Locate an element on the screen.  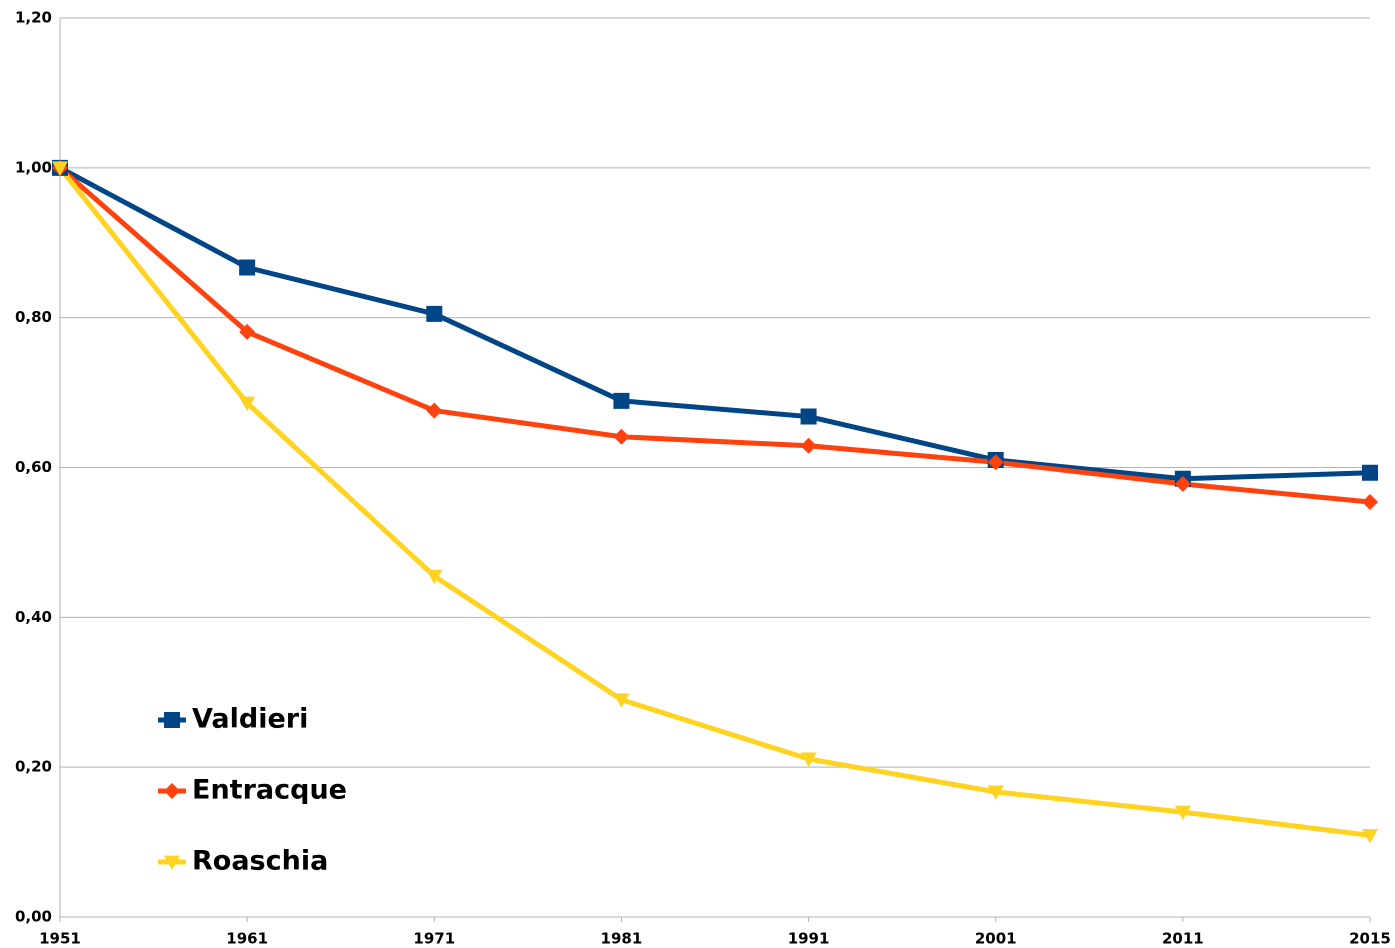
x-tick-label: 1991 is located at coordinates (809, 939).